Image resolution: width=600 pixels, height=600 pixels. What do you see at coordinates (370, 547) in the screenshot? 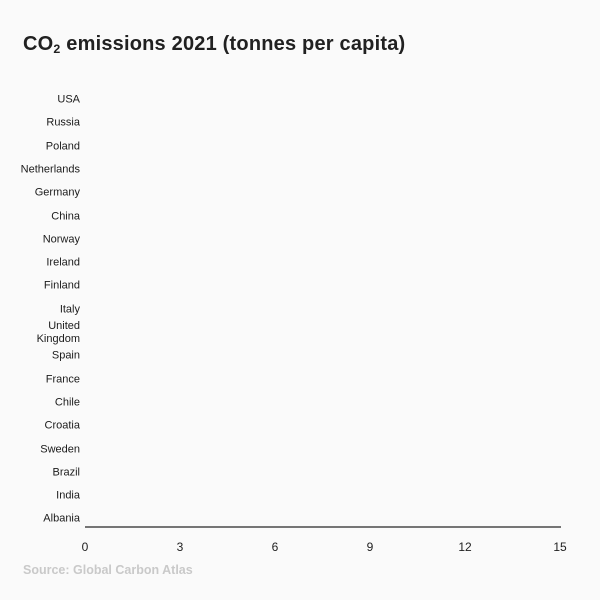
I see `x-axis-tick-label: 9` at bounding box center [370, 547].